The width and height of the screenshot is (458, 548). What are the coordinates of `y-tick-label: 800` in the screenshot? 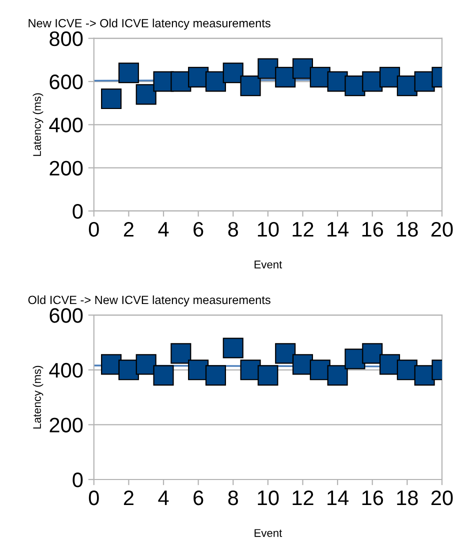 It's located at (66, 38).